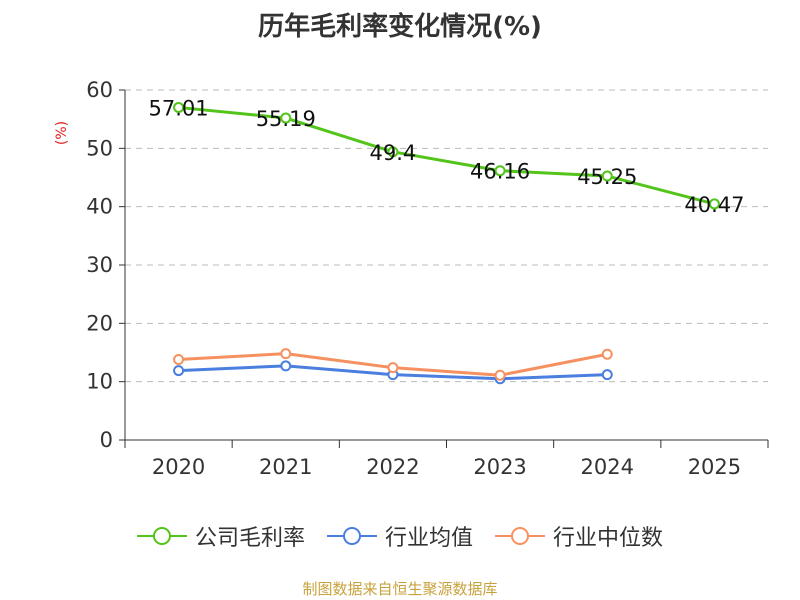 This screenshot has height=600, width=800. Describe the element at coordinates (714, 467) in the screenshot. I see `x-tick-label: 2025` at that location.